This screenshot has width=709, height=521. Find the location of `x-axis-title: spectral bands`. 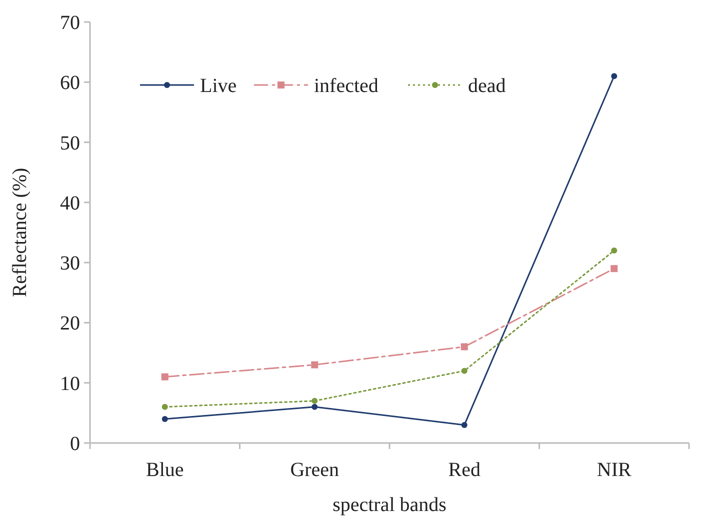

x-axis-title: spectral bands is located at coordinates (389, 505).